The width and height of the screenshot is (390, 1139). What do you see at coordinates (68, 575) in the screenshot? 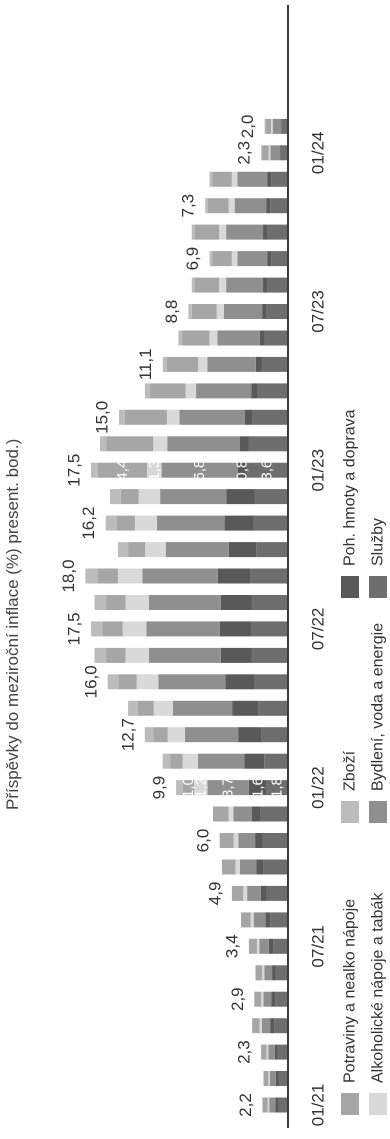
I see `total-value-label: 18,0` at bounding box center [68, 575].